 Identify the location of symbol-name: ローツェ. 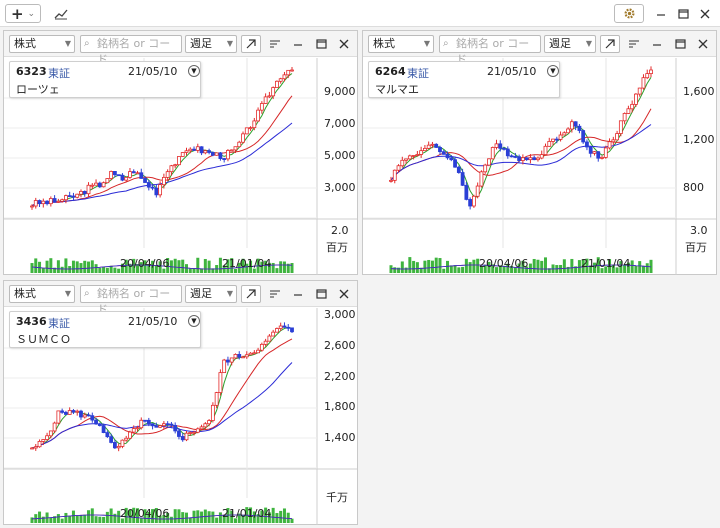
(38, 89).